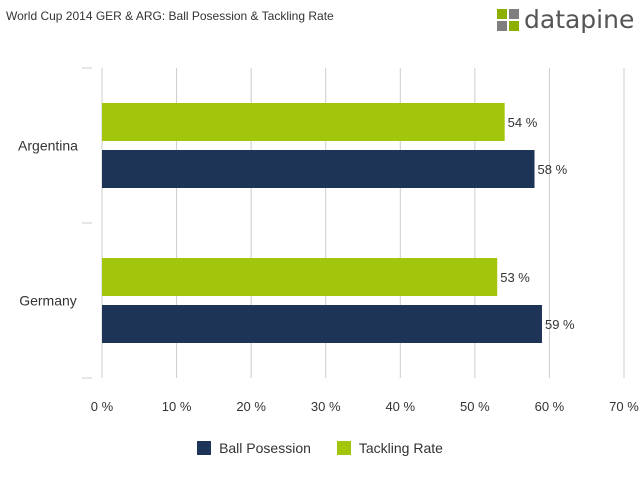 The image size is (640, 479). What do you see at coordinates (553, 169) in the screenshot?
I see `data-label: 58 %` at bounding box center [553, 169].